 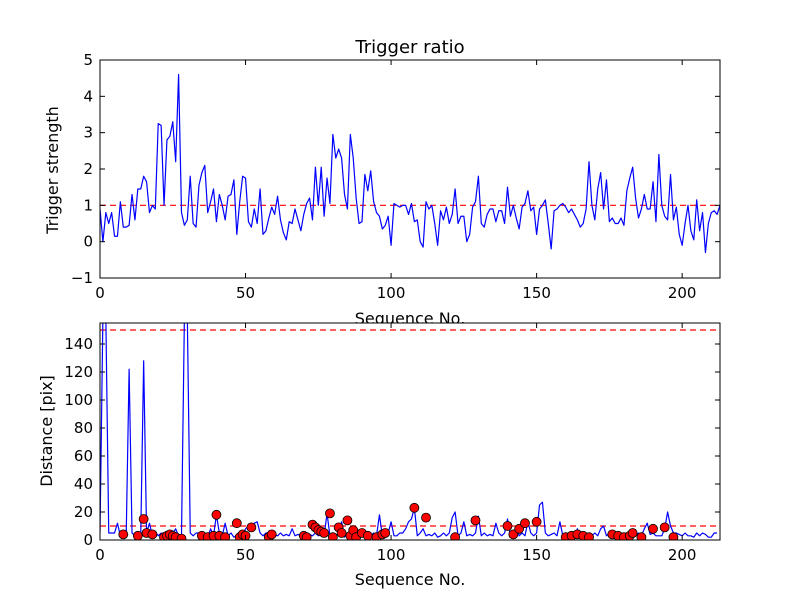 What do you see at coordinates (83, 512) in the screenshot?
I see `y-tick-label: 20` at bounding box center [83, 512].